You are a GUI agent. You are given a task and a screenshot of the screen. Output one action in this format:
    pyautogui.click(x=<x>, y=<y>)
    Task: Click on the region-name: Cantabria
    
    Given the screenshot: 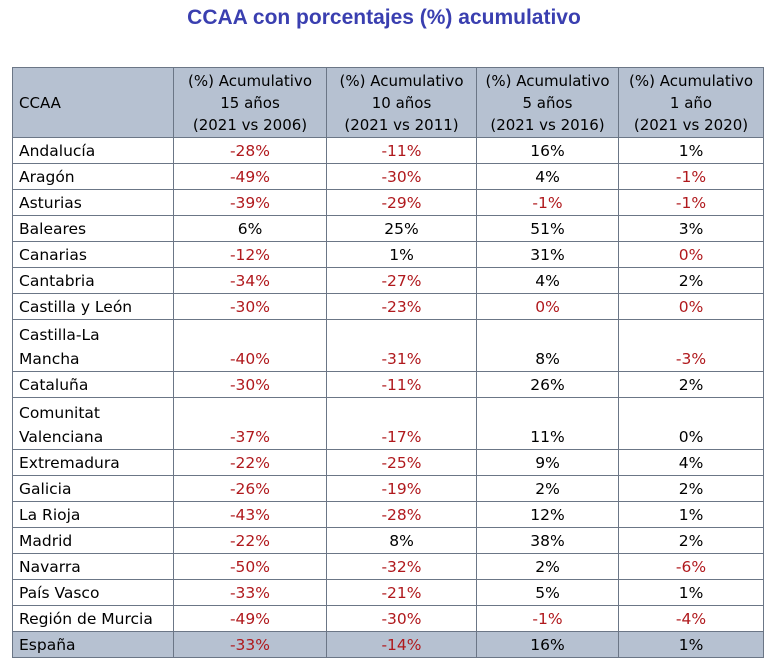 What is the action you would take?
    pyautogui.click(x=93, y=280)
    